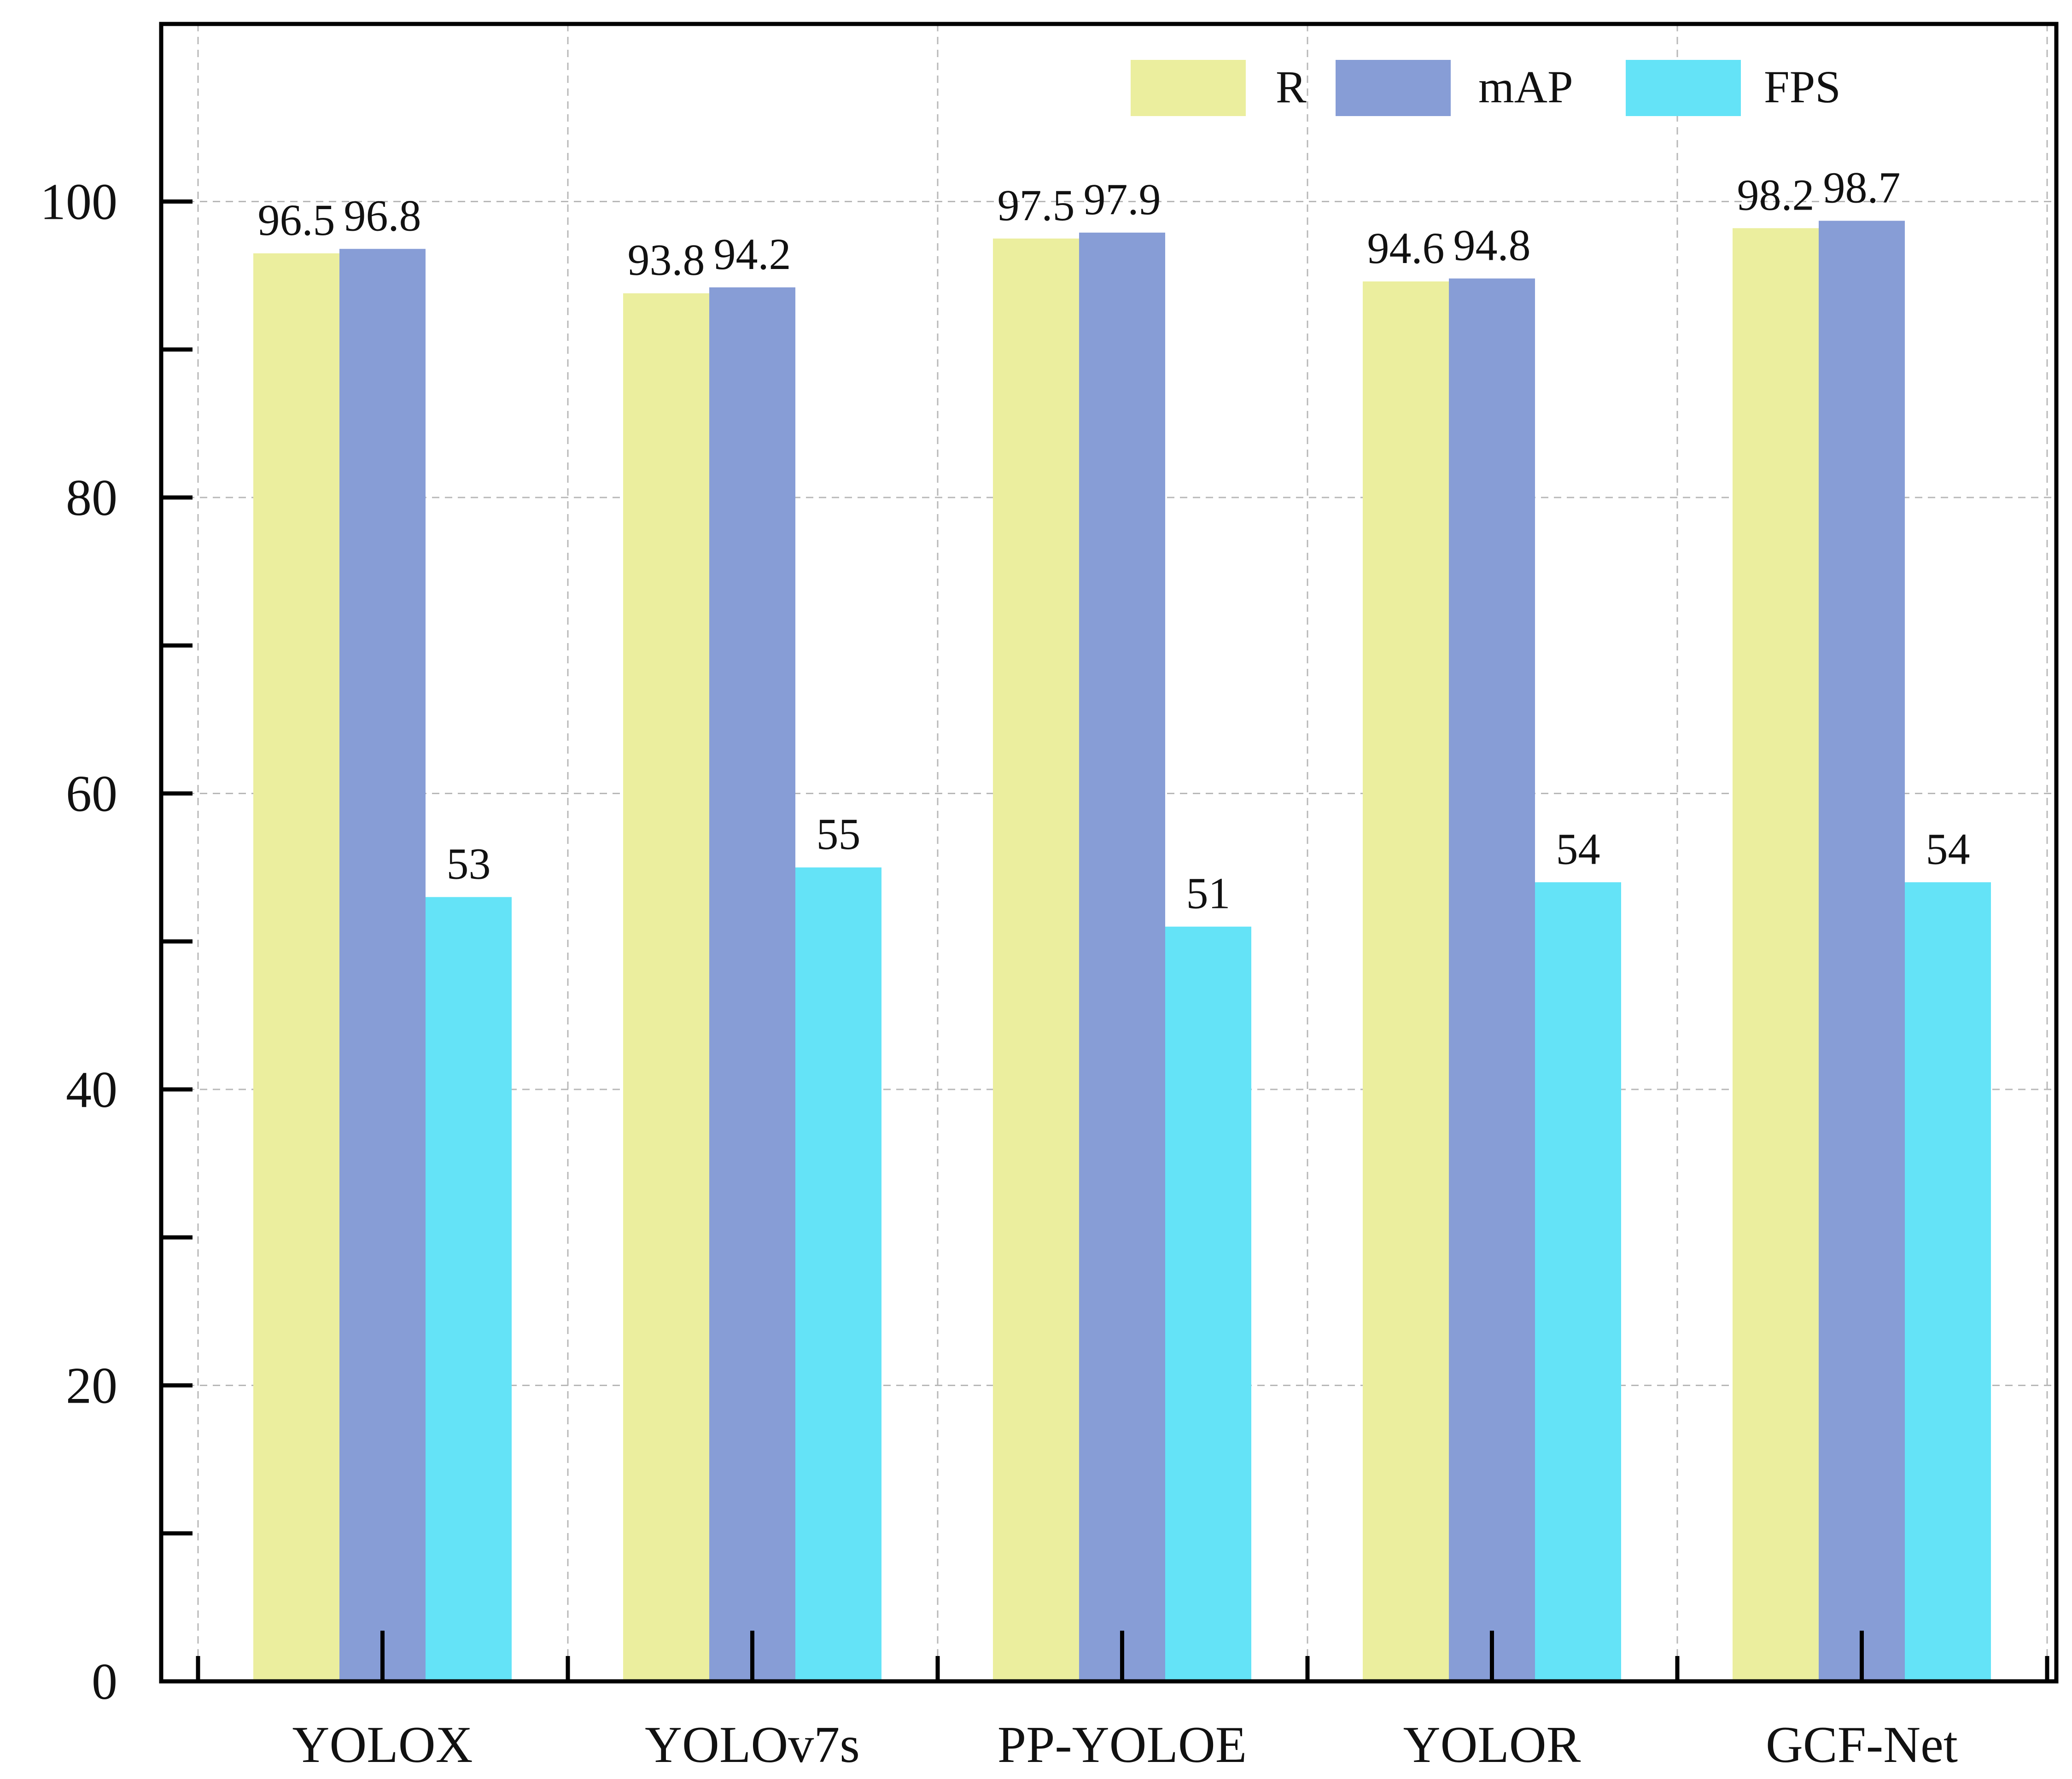 The image size is (2072, 1779). I want to click on bar-r-yolor, so click(1406, 981).